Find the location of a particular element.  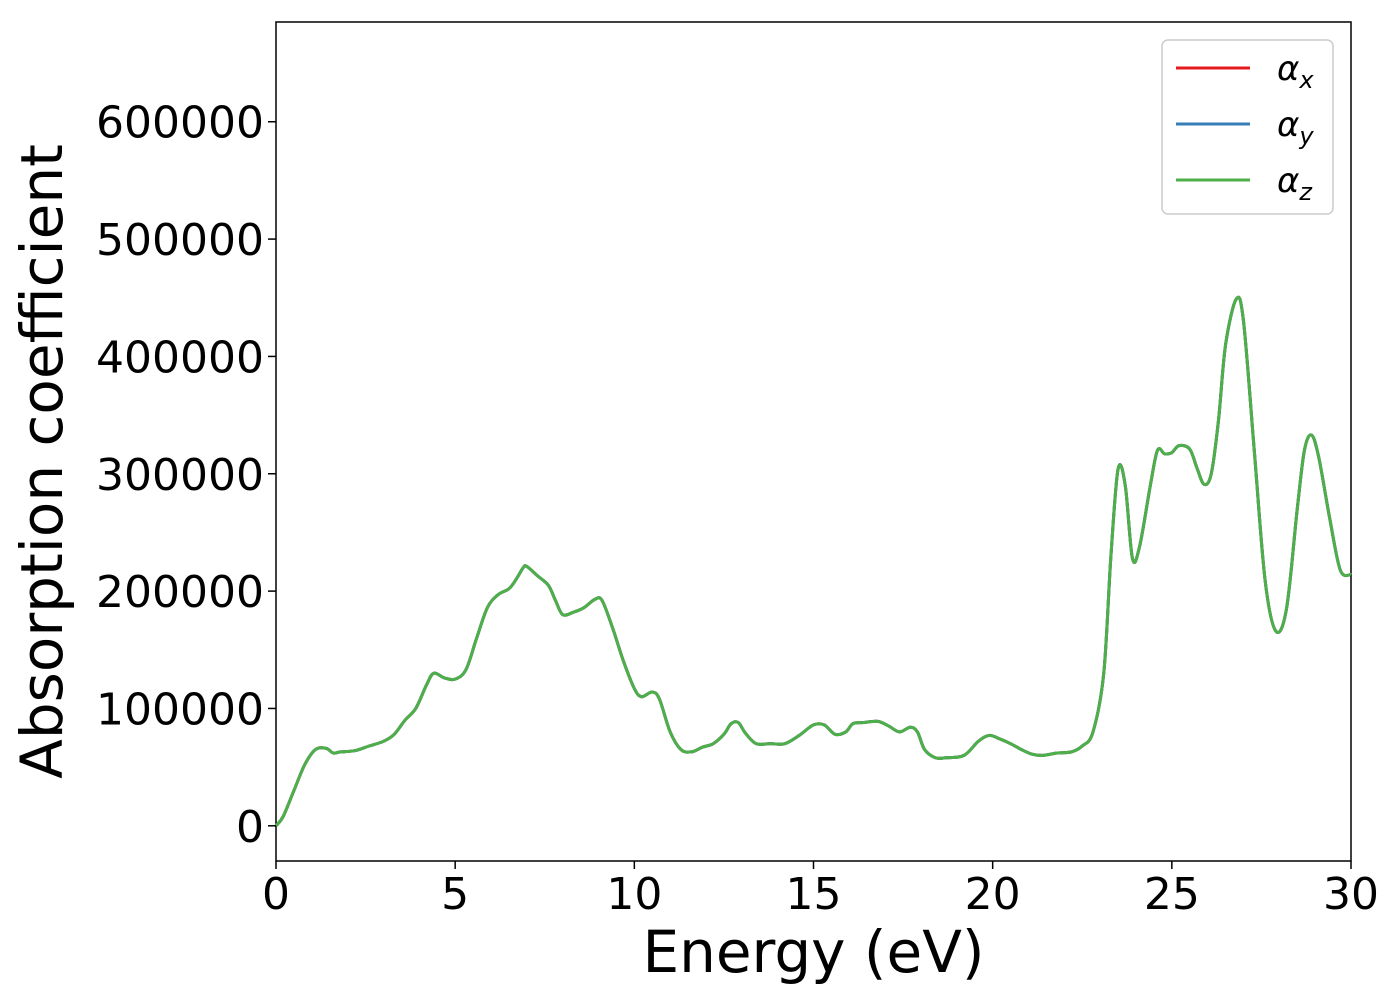

legend-label-z: αz is located at coordinates (1295, 183).